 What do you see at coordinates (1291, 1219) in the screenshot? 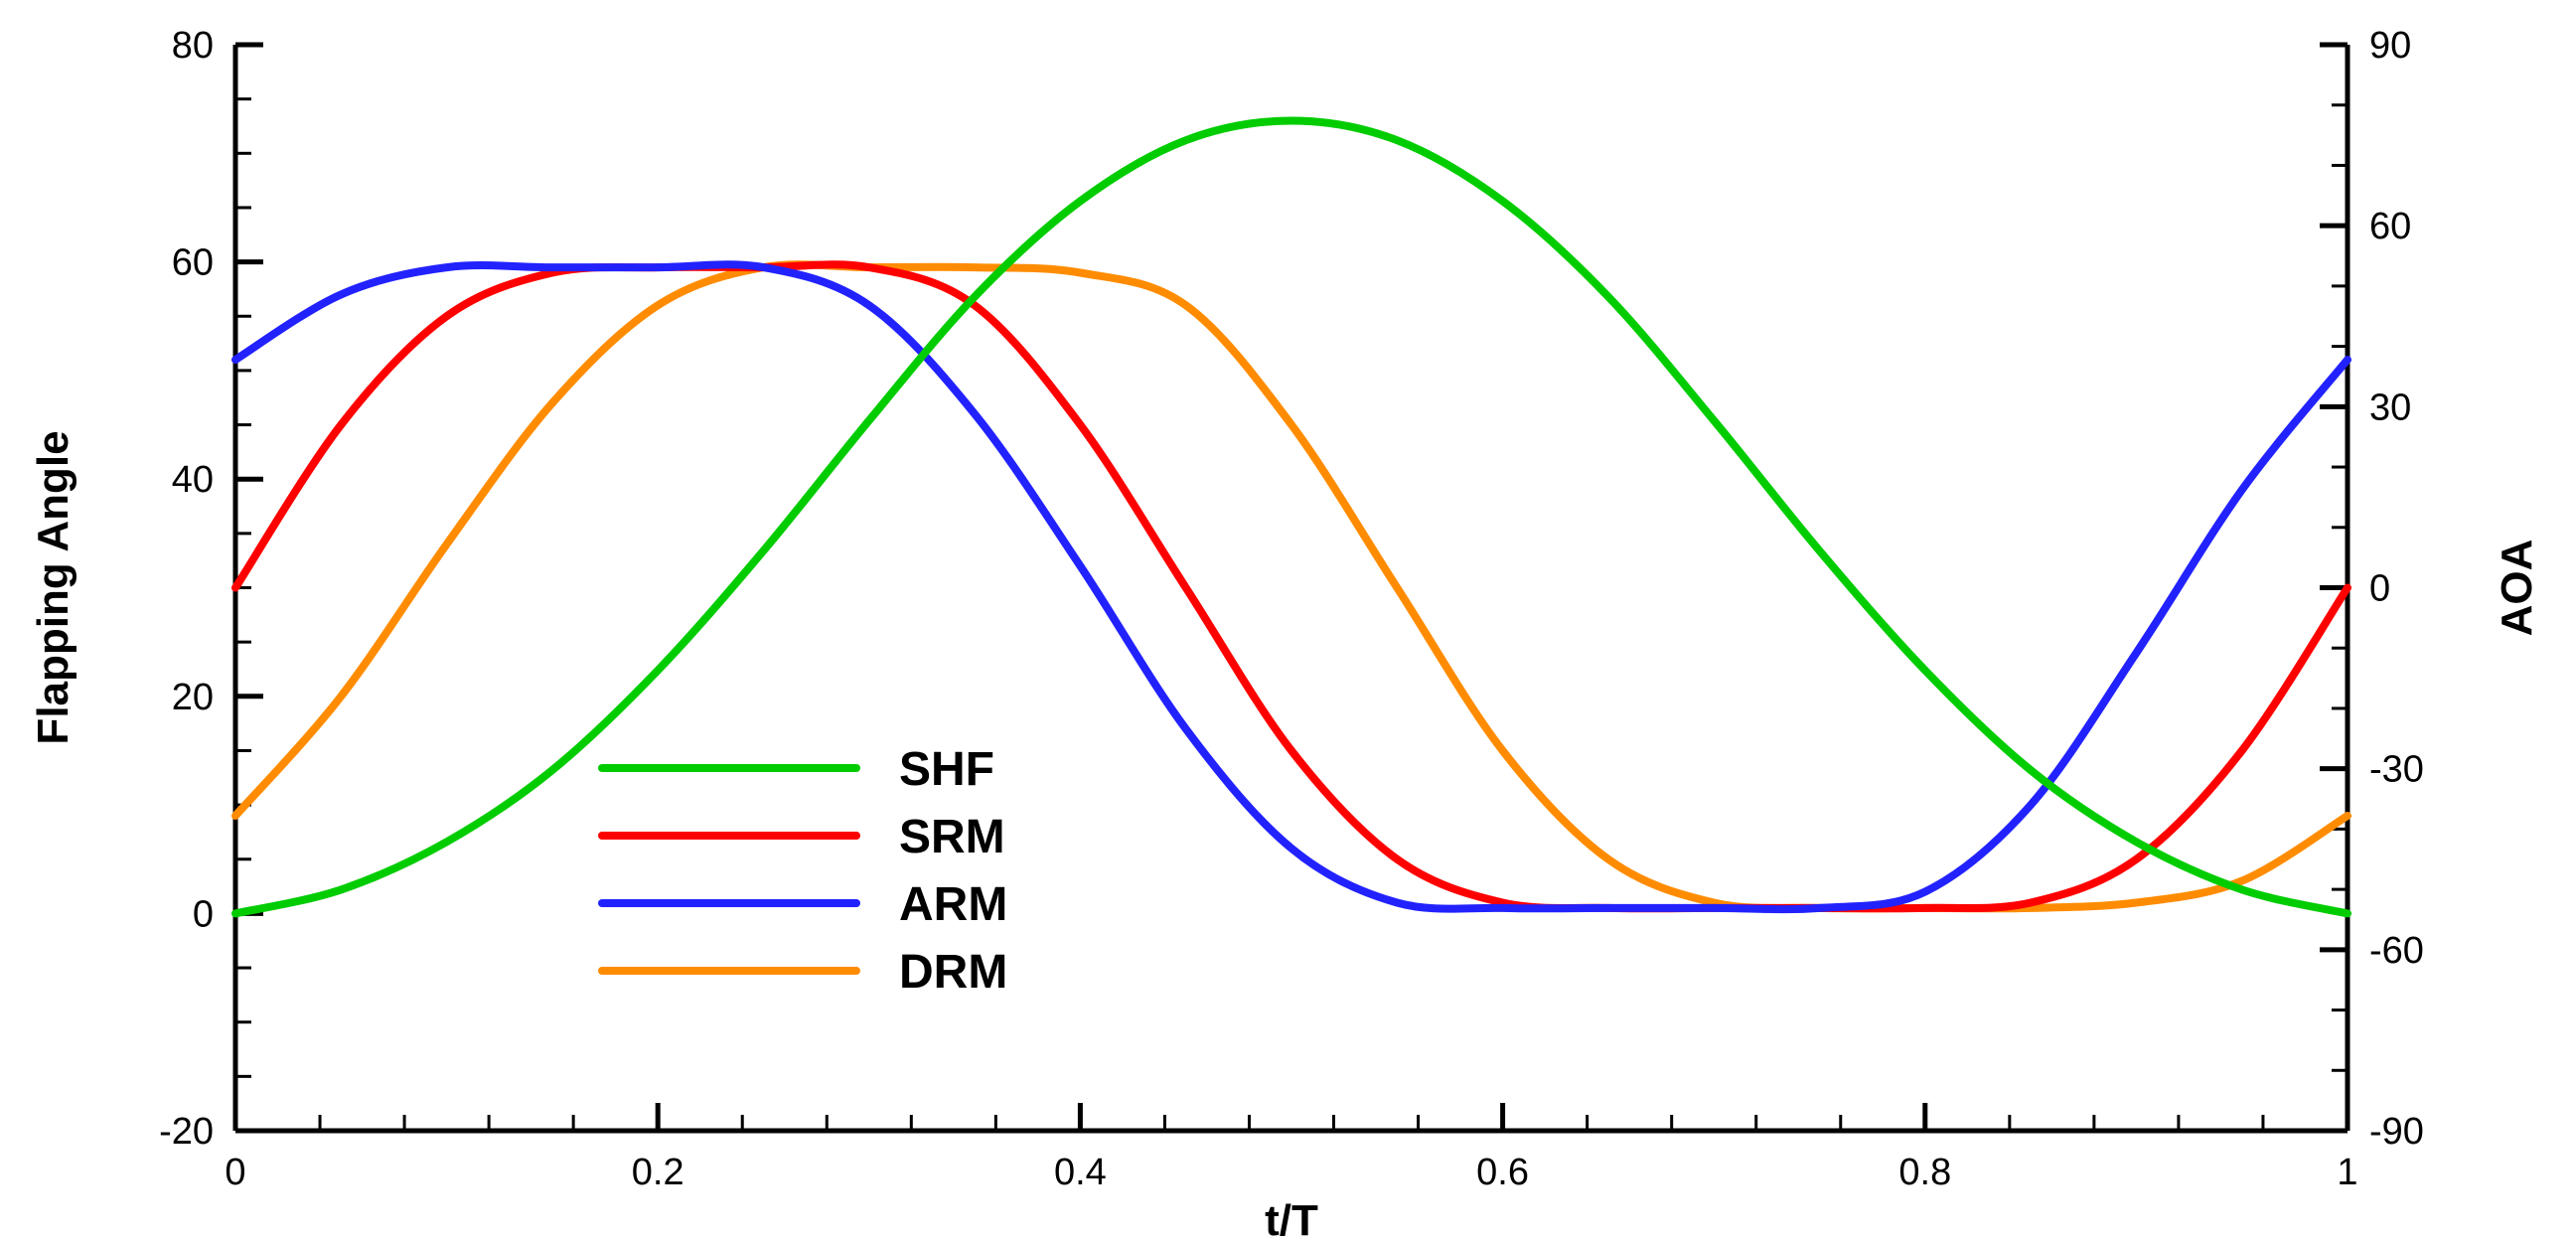
I see `x-axis-title: t/T` at bounding box center [1291, 1219].